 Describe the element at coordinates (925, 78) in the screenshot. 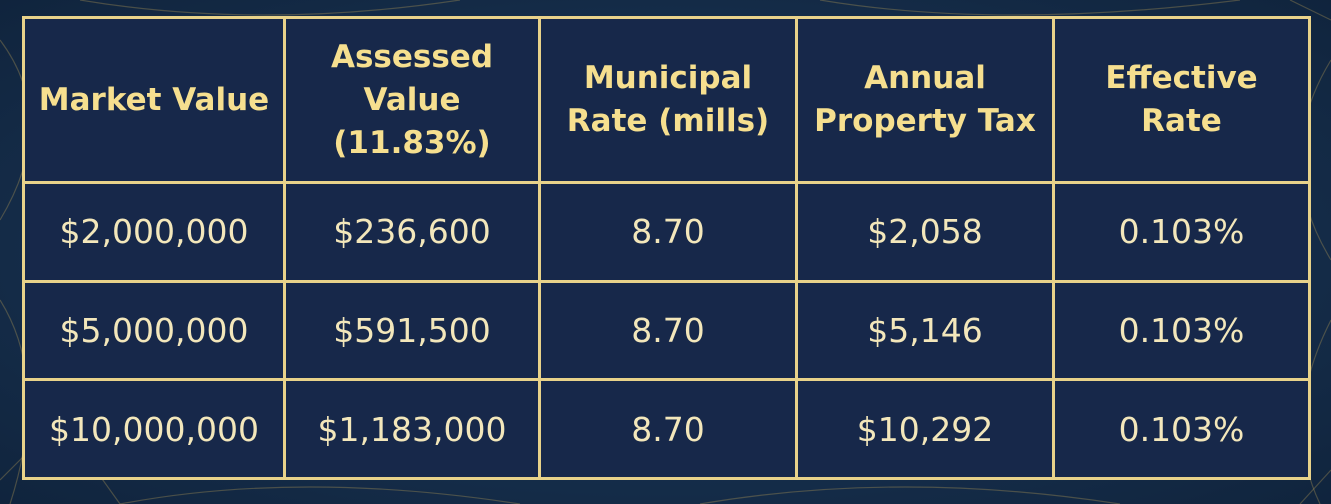

I see `header-line: Annual` at that location.